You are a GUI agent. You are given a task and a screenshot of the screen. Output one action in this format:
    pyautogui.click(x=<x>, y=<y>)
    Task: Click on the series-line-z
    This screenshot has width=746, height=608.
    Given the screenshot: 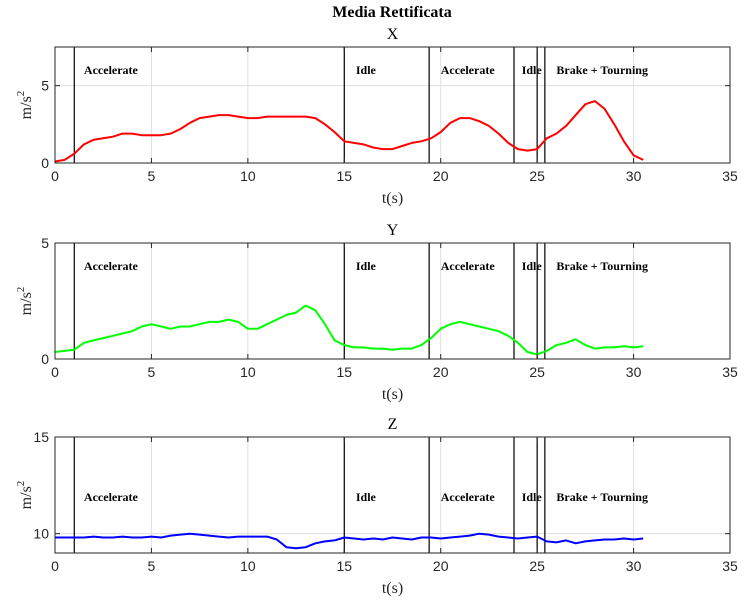 What is the action you would take?
    pyautogui.click(x=349, y=541)
    